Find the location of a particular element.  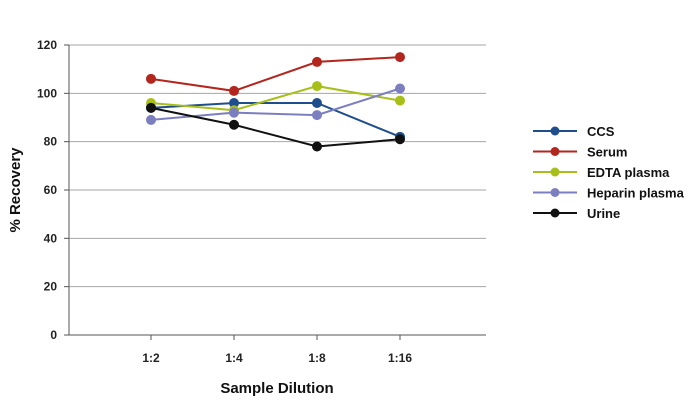

legend-item: CCS is located at coordinates (574, 131).